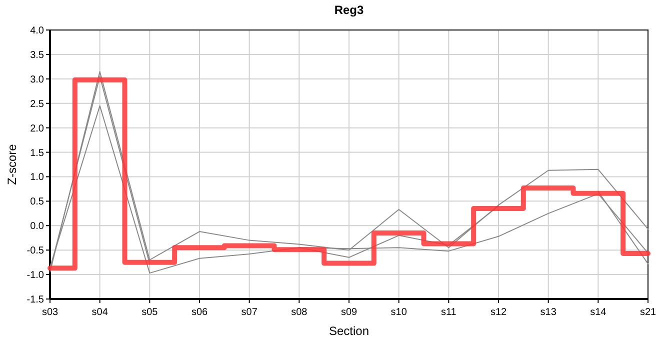 This screenshot has width=660, height=360. What do you see at coordinates (548, 312) in the screenshot?
I see `x-tick-label: s13` at bounding box center [548, 312].